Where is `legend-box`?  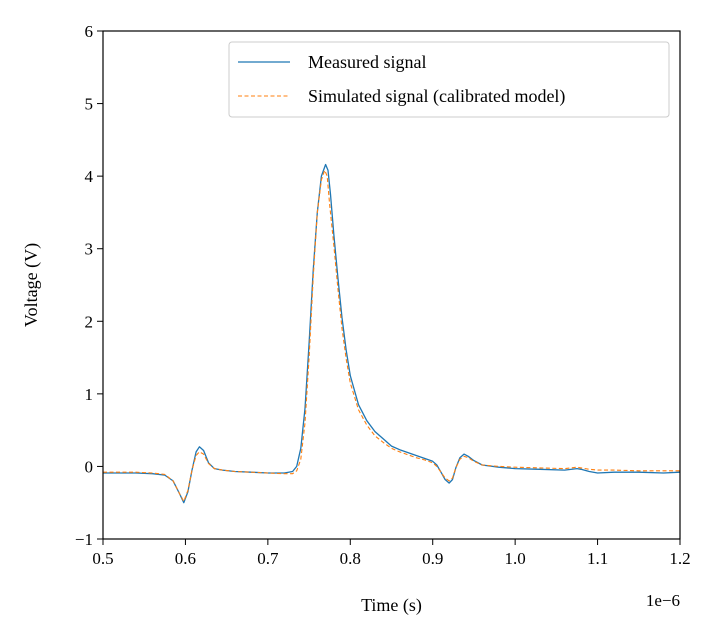
legend-box is located at coordinates (449, 79).